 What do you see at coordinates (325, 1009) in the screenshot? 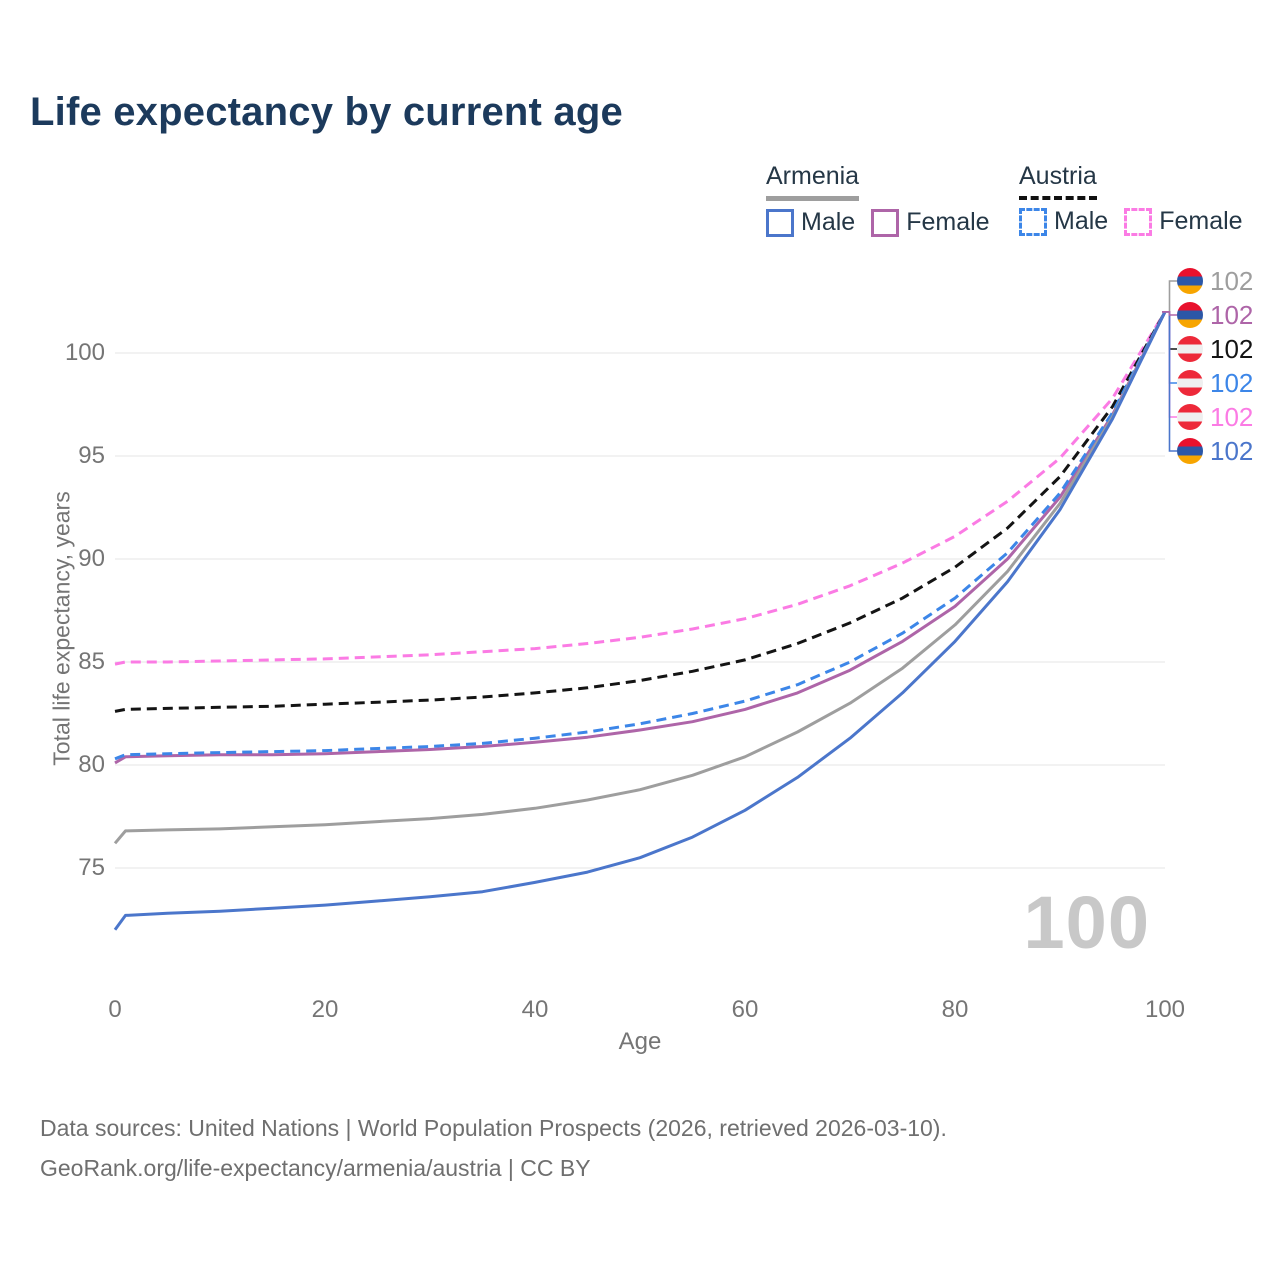
I see `x-tick-20: 20` at bounding box center [325, 1009].